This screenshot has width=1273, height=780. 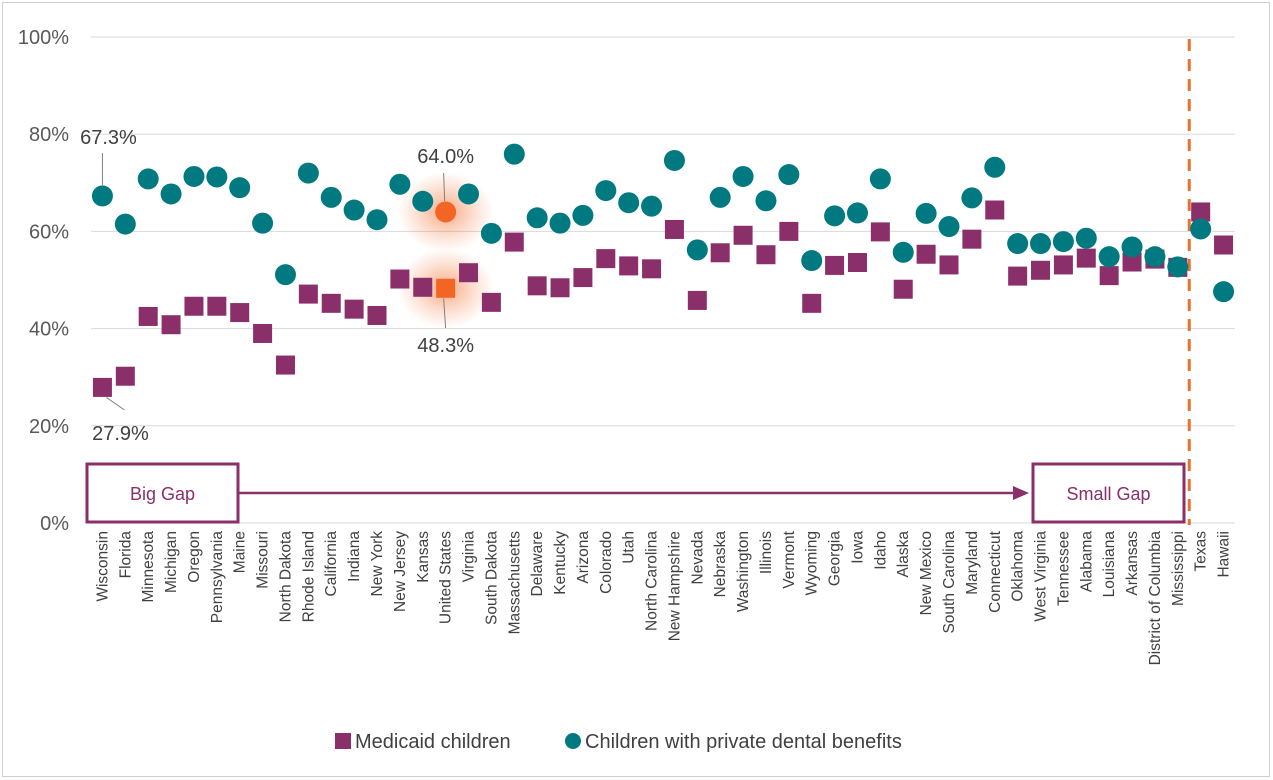 What do you see at coordinates (171, 562) in the screenshot?
I see `category-label: Michigan` at bounding box center [171, 562].